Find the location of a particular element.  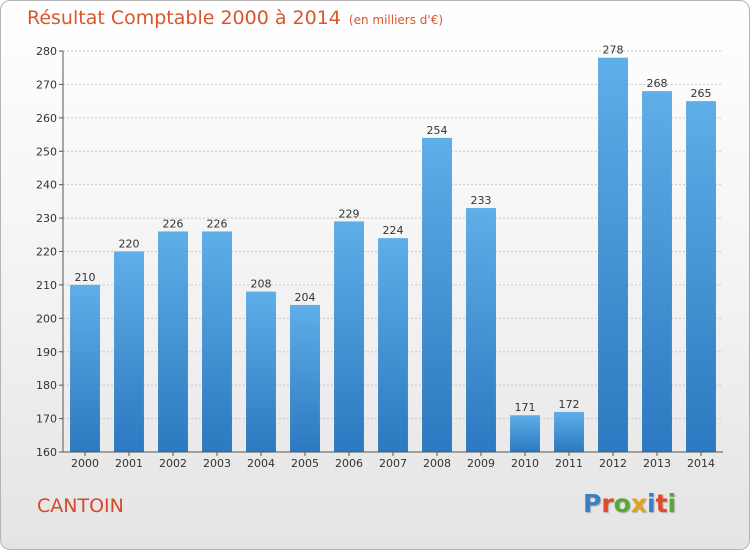

logo-letter: r is located at coordinates (607, 503).